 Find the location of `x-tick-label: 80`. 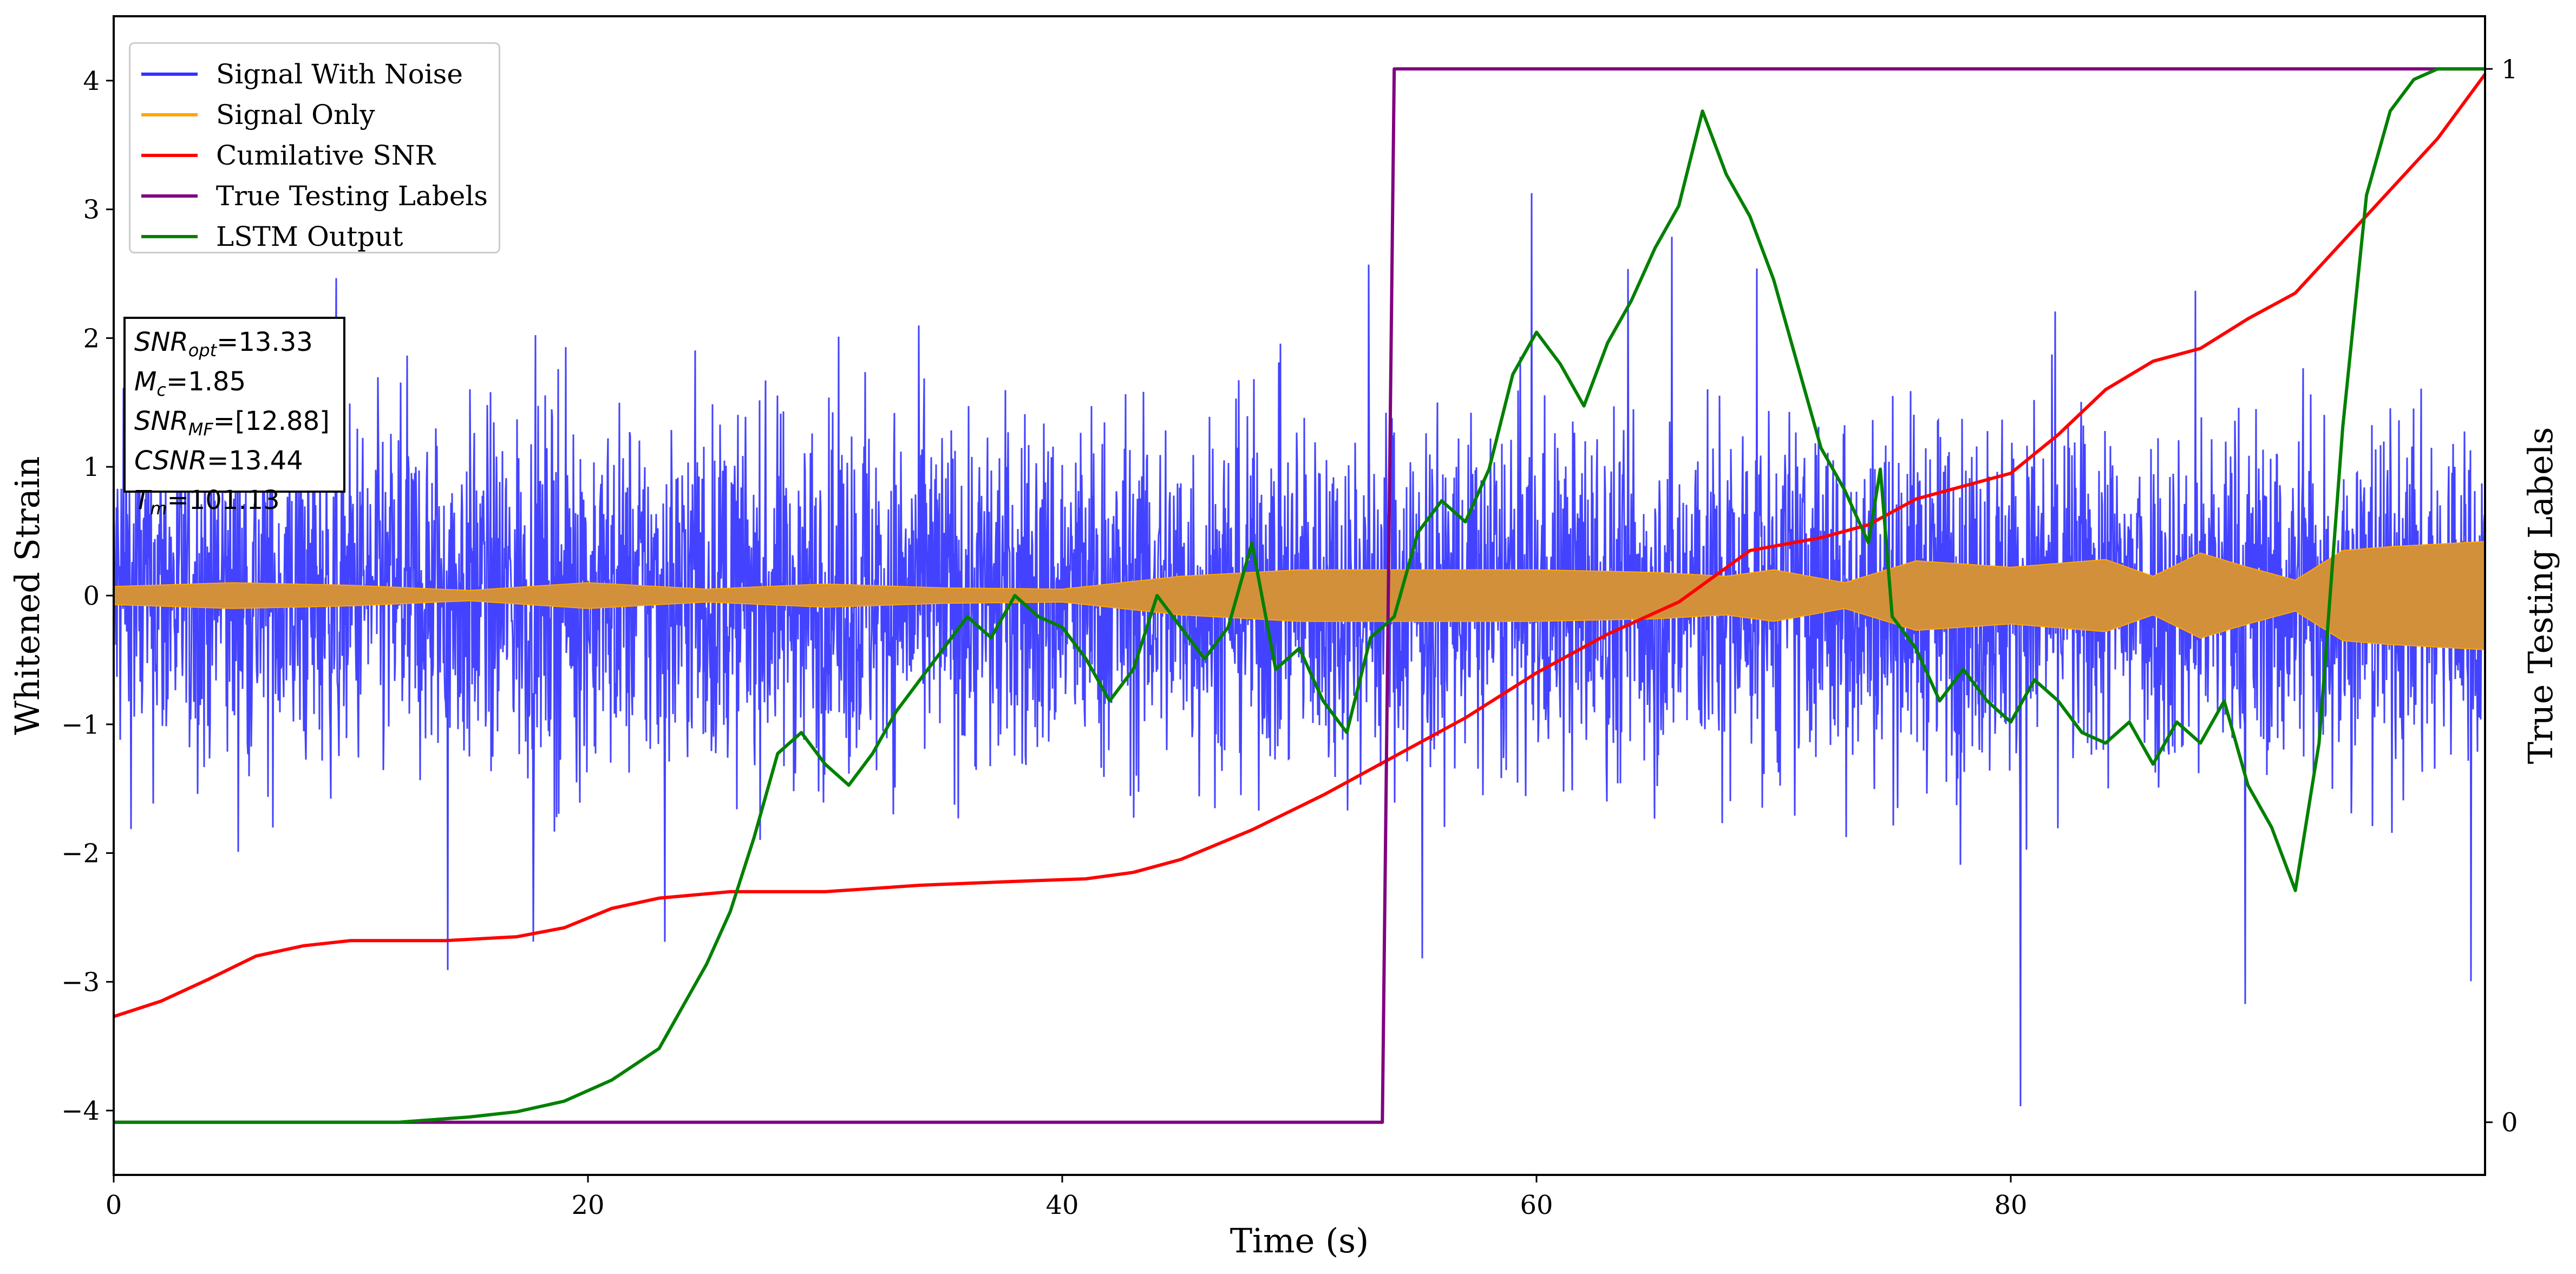

x-tick-label: 80 is located at coordinates (2010, 1205).